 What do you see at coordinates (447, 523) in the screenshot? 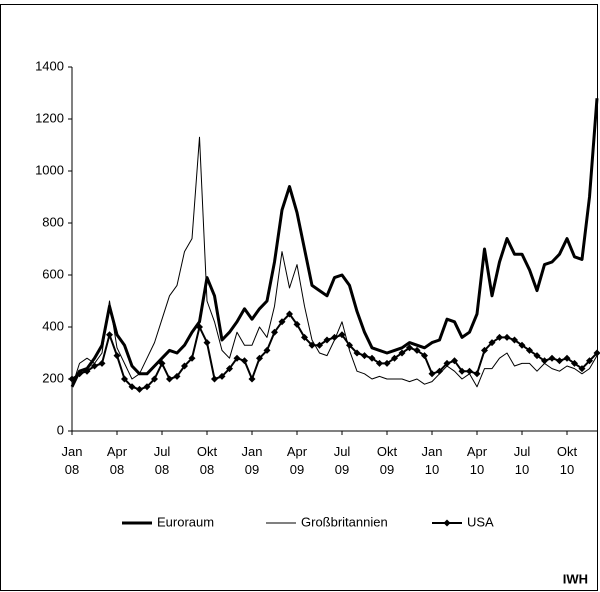
I see `legend-marker` at bounding box center [447, 523].